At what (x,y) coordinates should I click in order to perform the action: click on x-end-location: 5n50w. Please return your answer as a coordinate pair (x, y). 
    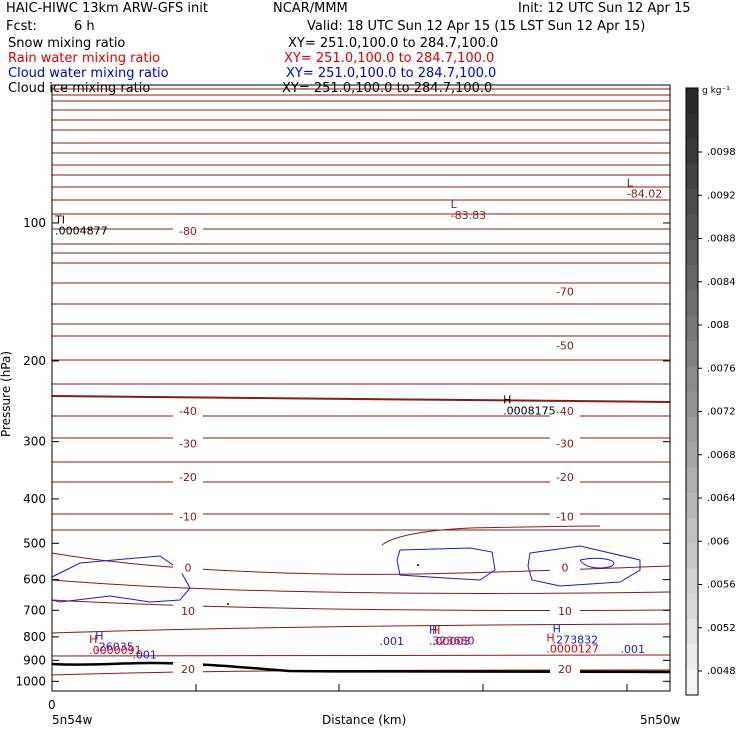
    Looking at the image, I should click on (660, 720).